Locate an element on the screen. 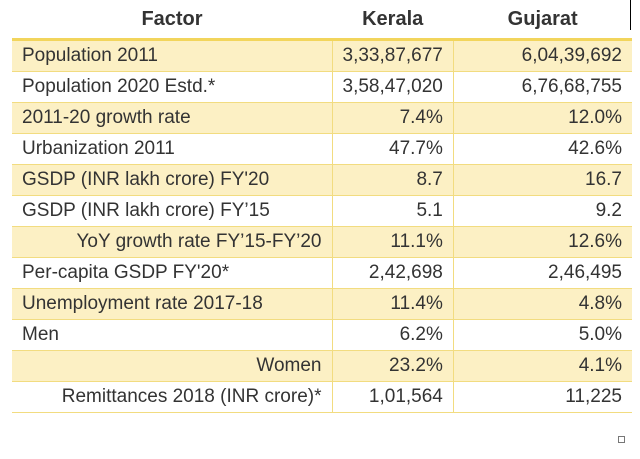 Image resolution: width=640 pixels, height=459 pixels. gujarat-cell: 12.6% is located at coordinates (542, 242).